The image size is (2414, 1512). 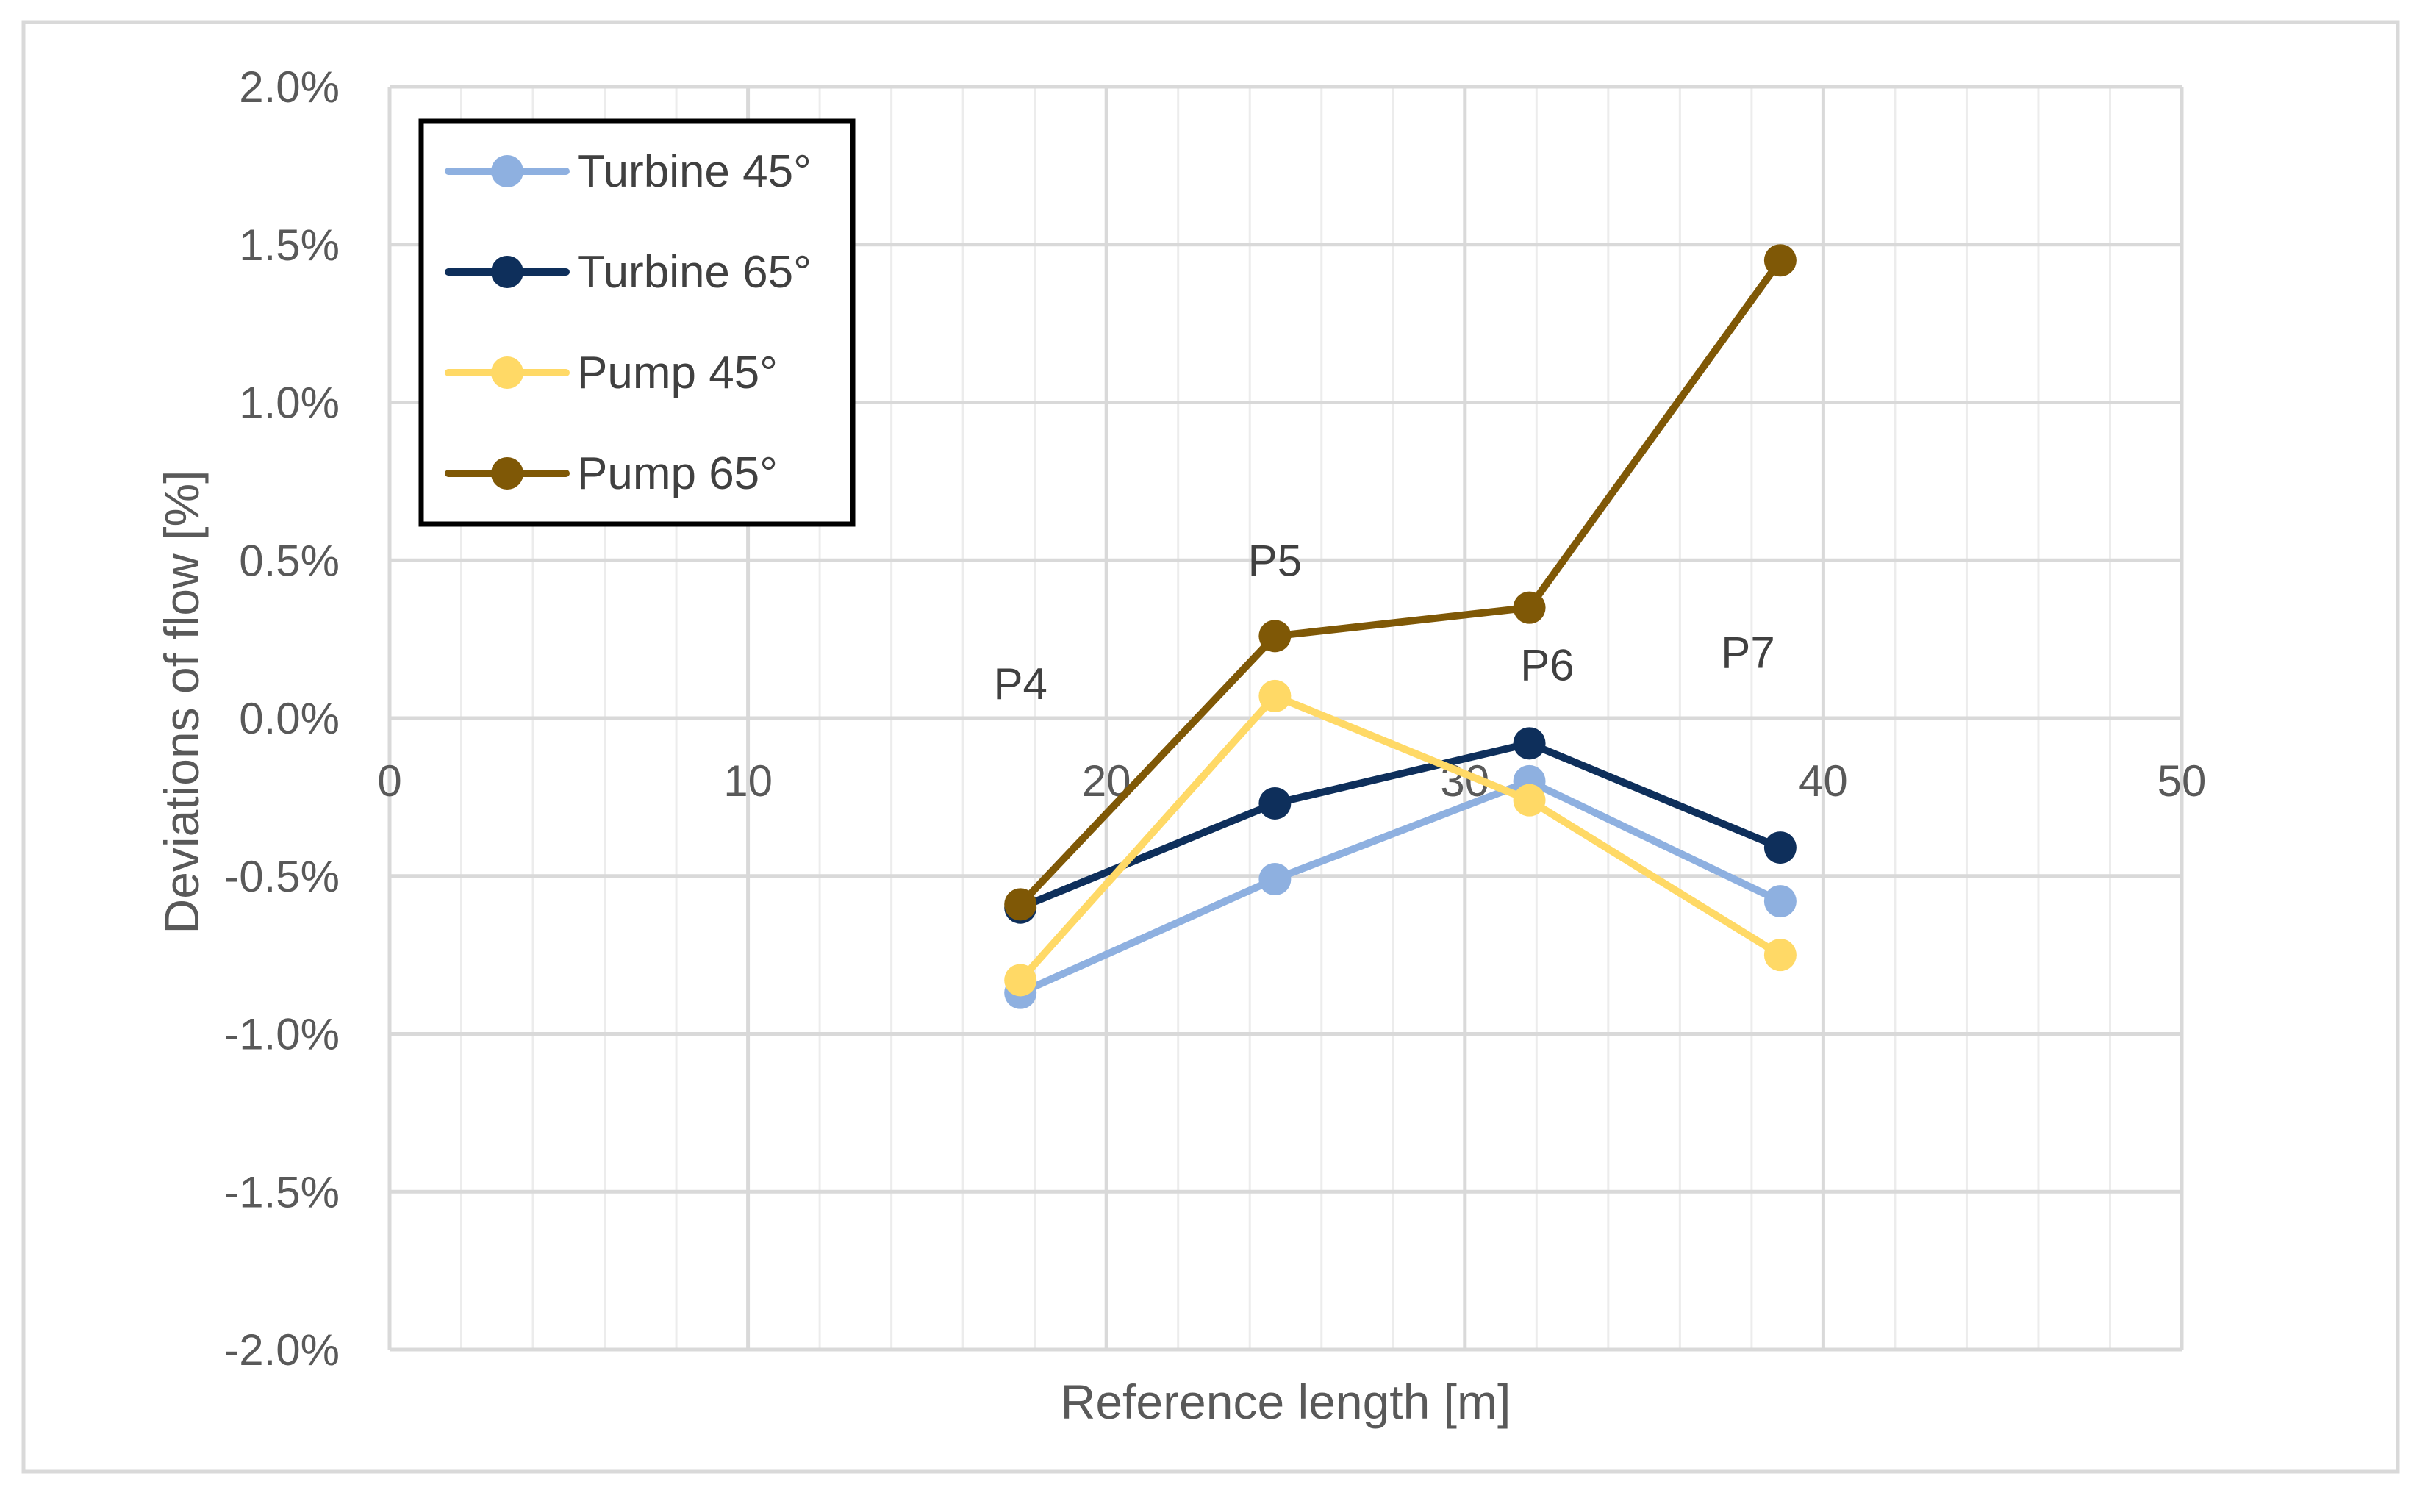 What do you see at coordinates (282, 876) in the screenshot?
I see `y-tick-label: -0.5%` at bounding box center [282, 876].